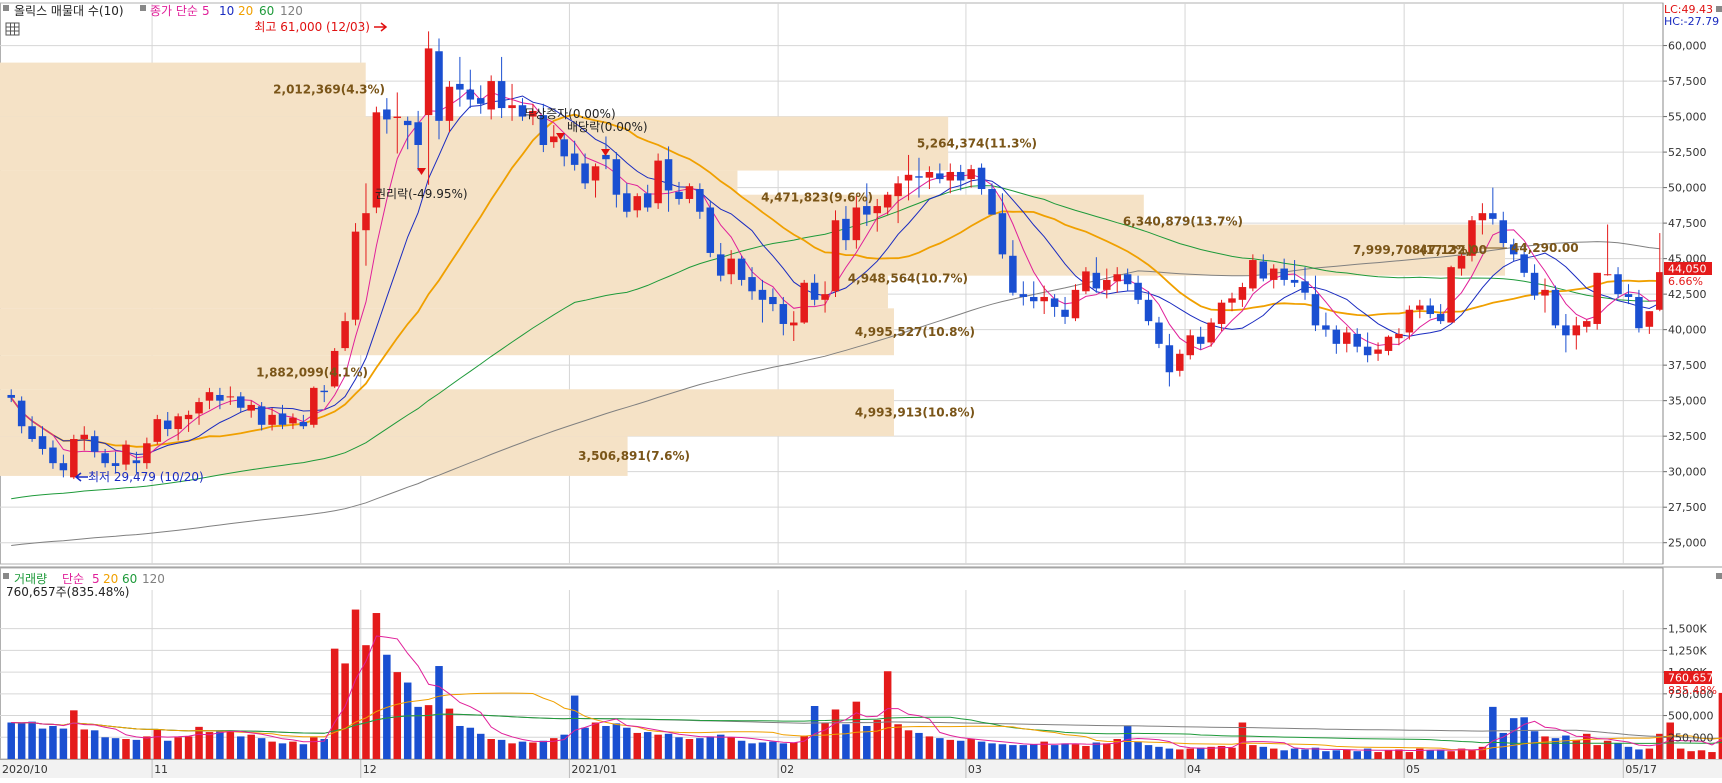  What do you see at coordinates (1413, 250) in the screenshot?
I see `volume-profile-label: 7,999,708(17.2%)` at bounding box center [1413, 250].